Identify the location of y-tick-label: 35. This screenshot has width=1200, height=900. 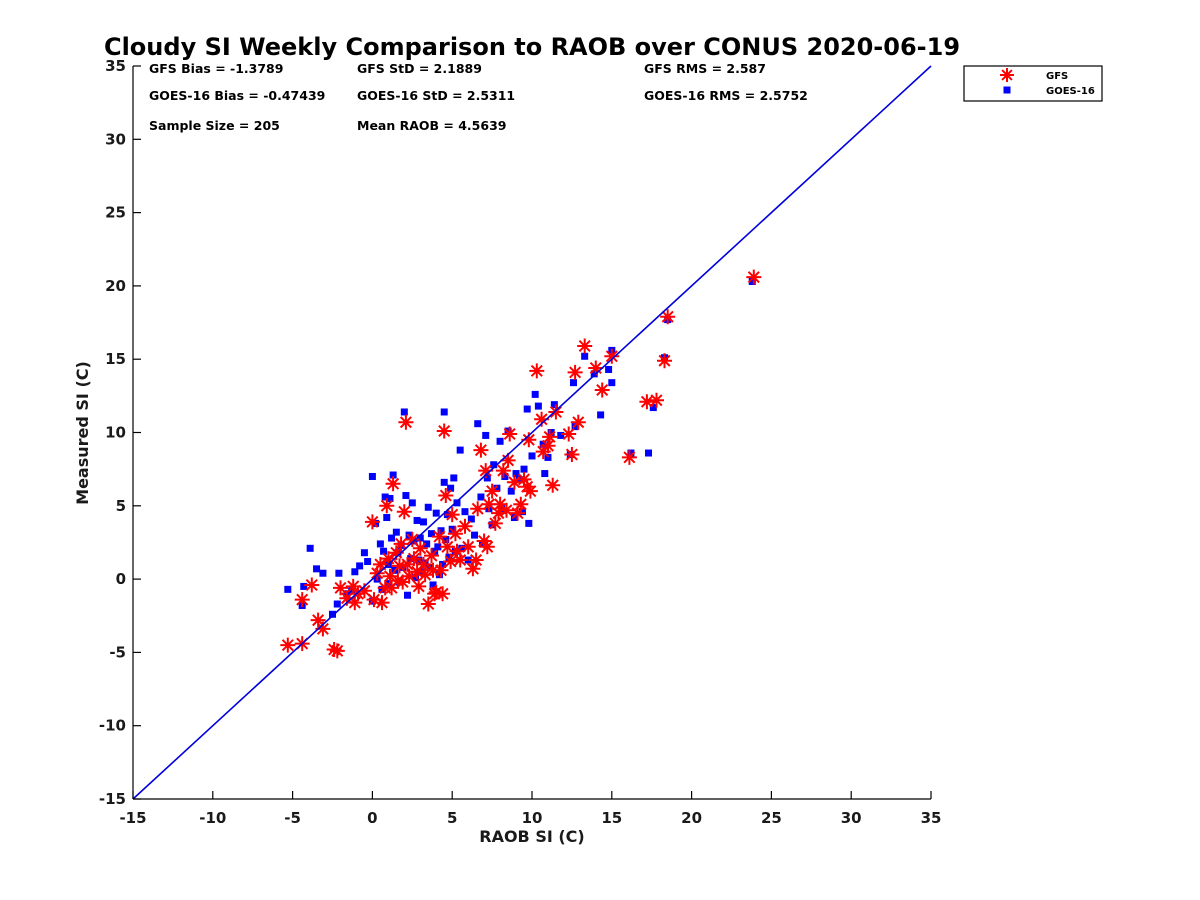
(115, 66).